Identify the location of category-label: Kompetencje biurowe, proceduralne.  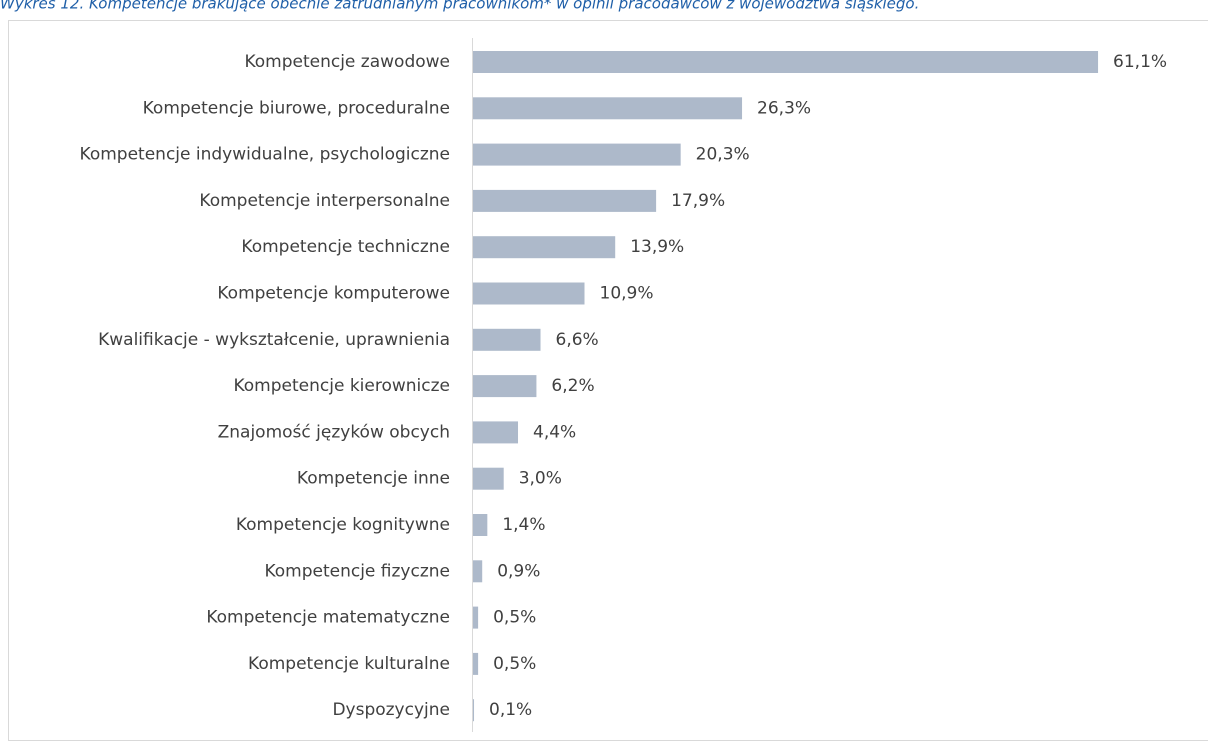
(296, 108).